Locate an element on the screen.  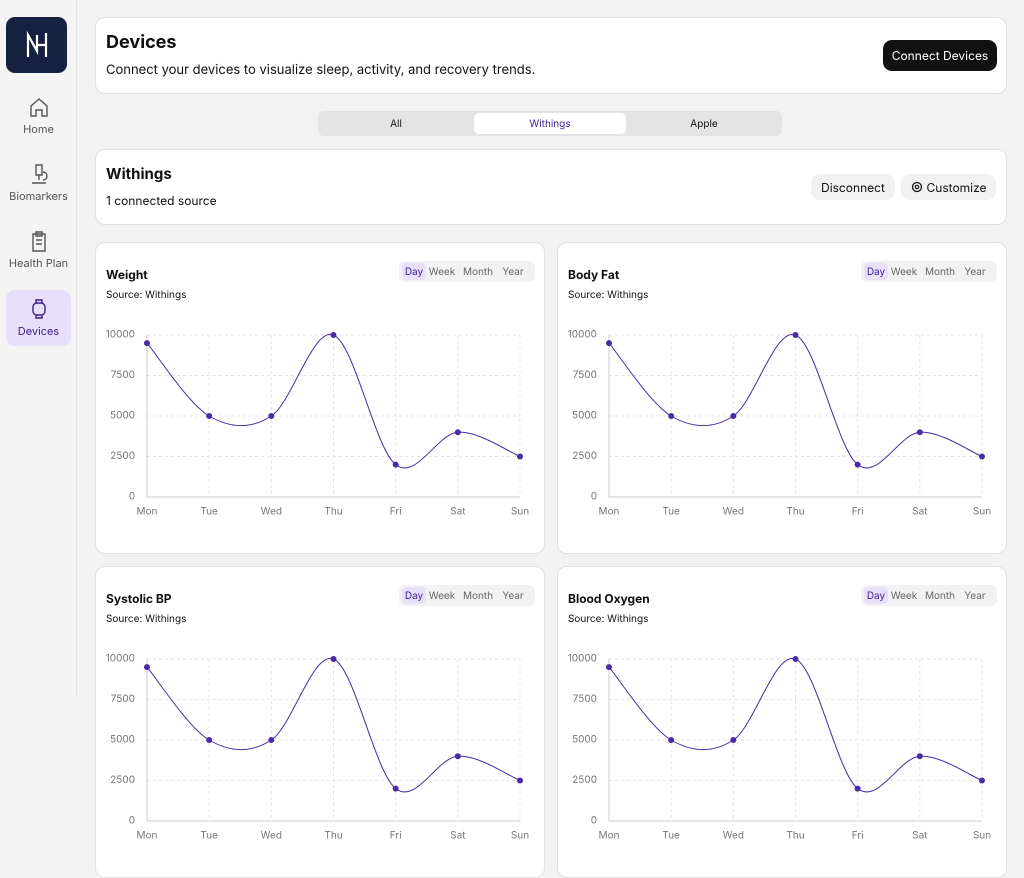
connect-button: Connect Devices is located at coordinates (940, 55).